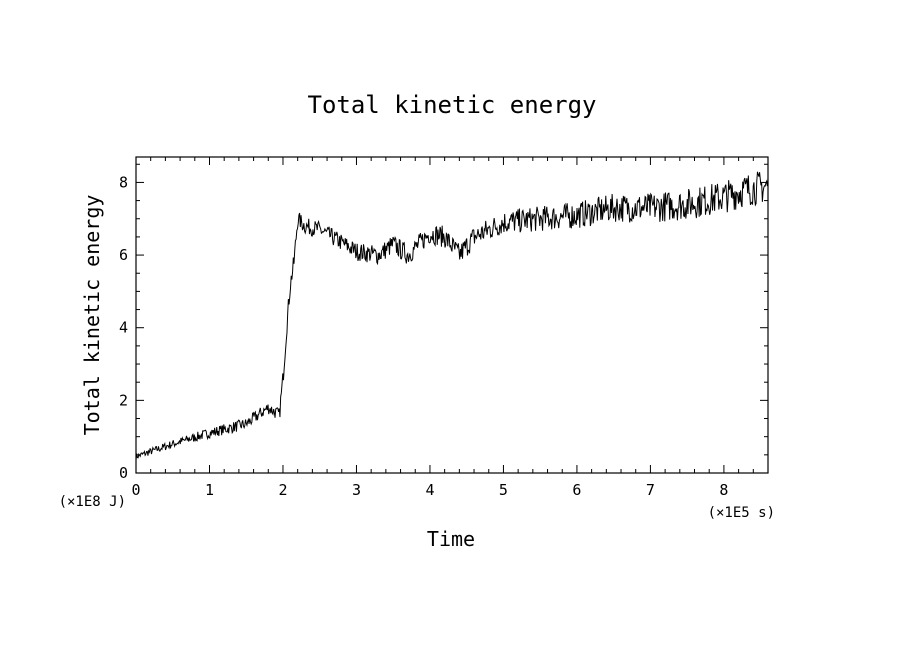 The image size is (904, 654). What do you see at coordinates (723, 490) in the screenshot?
I see `x-tick-label: 8` at bounding box center [723, 490].